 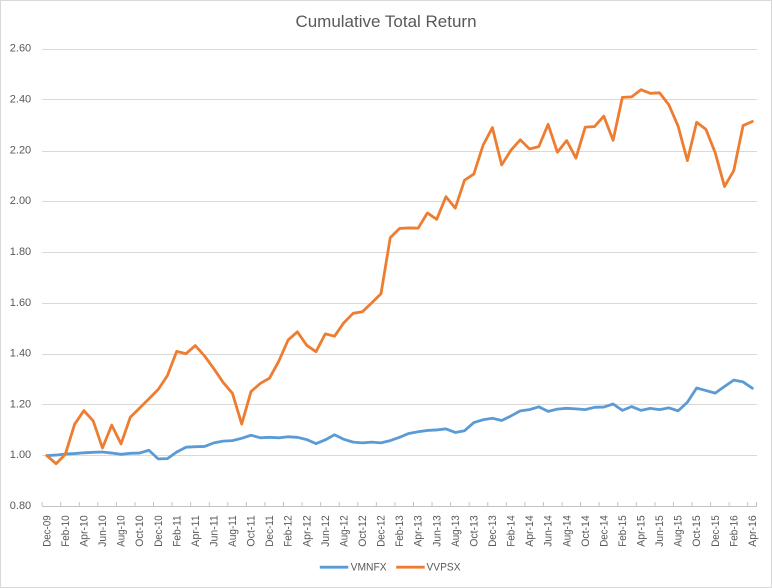 I want to click on svg-text: 1.00, so click(x=20, y=455).